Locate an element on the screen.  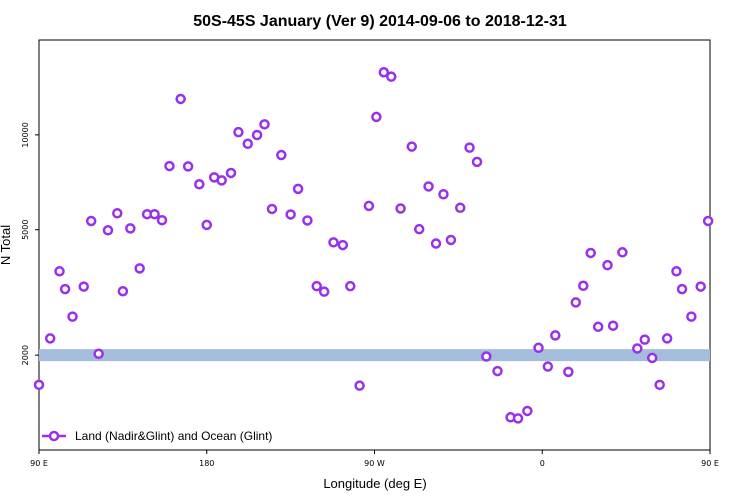
x-tick-label: 90 W is located at coordinates (374, 463).